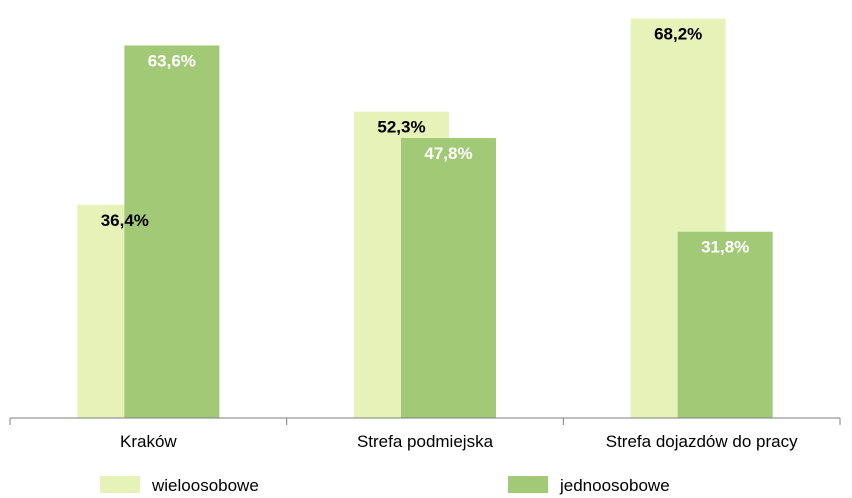 This screenshot has width=852, height=498. Describe the element at coordinates (725, 247) in the screenshot. I see `data-label-jednoosobowe-2: 31,8%` at that location.